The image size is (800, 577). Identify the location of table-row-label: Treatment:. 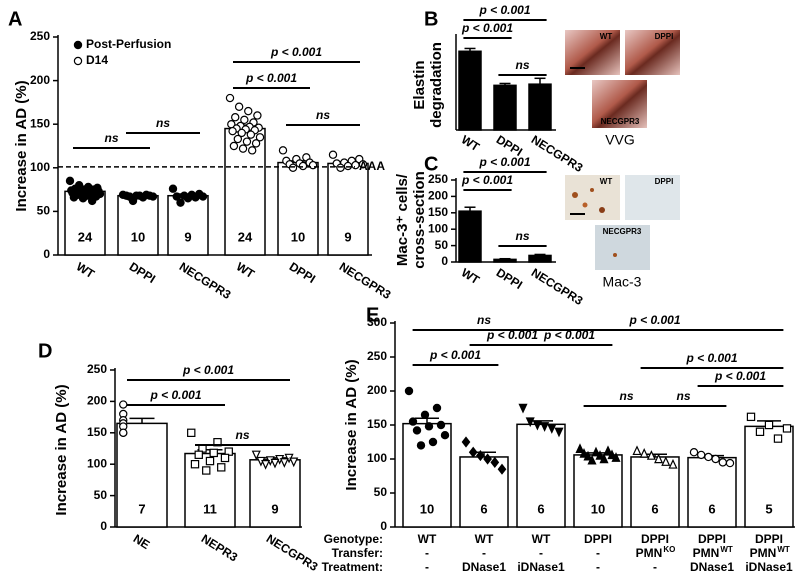
(352, 567).